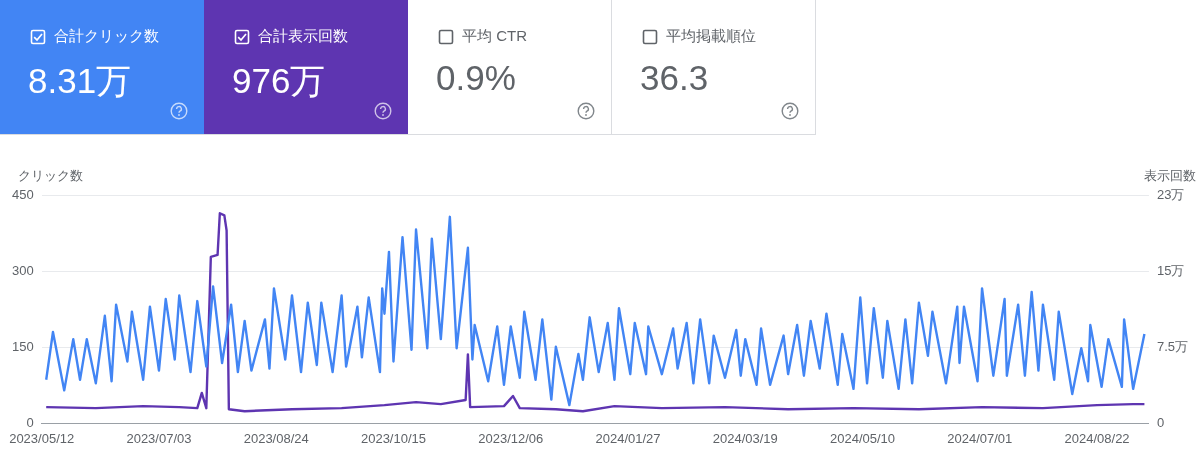 This screenshot has height=461, width=1200. Describe the element at coordinates (80, 81) in the screenshot. I see `text: 8.31万` at that location.